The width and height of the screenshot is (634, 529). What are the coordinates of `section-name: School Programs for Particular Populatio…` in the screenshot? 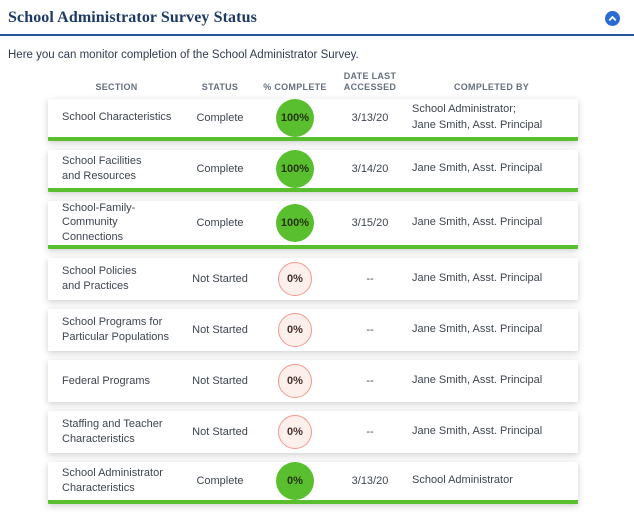 It's located at (116, 330).